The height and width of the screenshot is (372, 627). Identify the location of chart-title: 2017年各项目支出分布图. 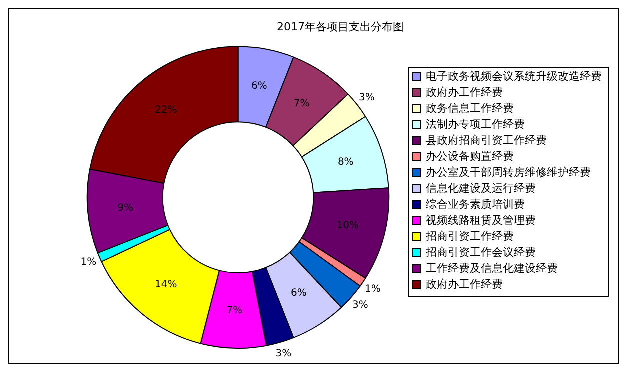
(340, 27).